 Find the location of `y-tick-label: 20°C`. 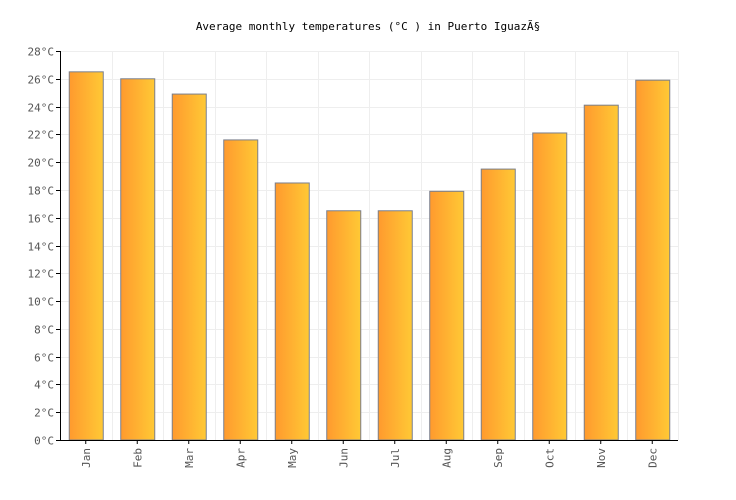

y-tick-label: 20°C is located at coordinates (41, 163).